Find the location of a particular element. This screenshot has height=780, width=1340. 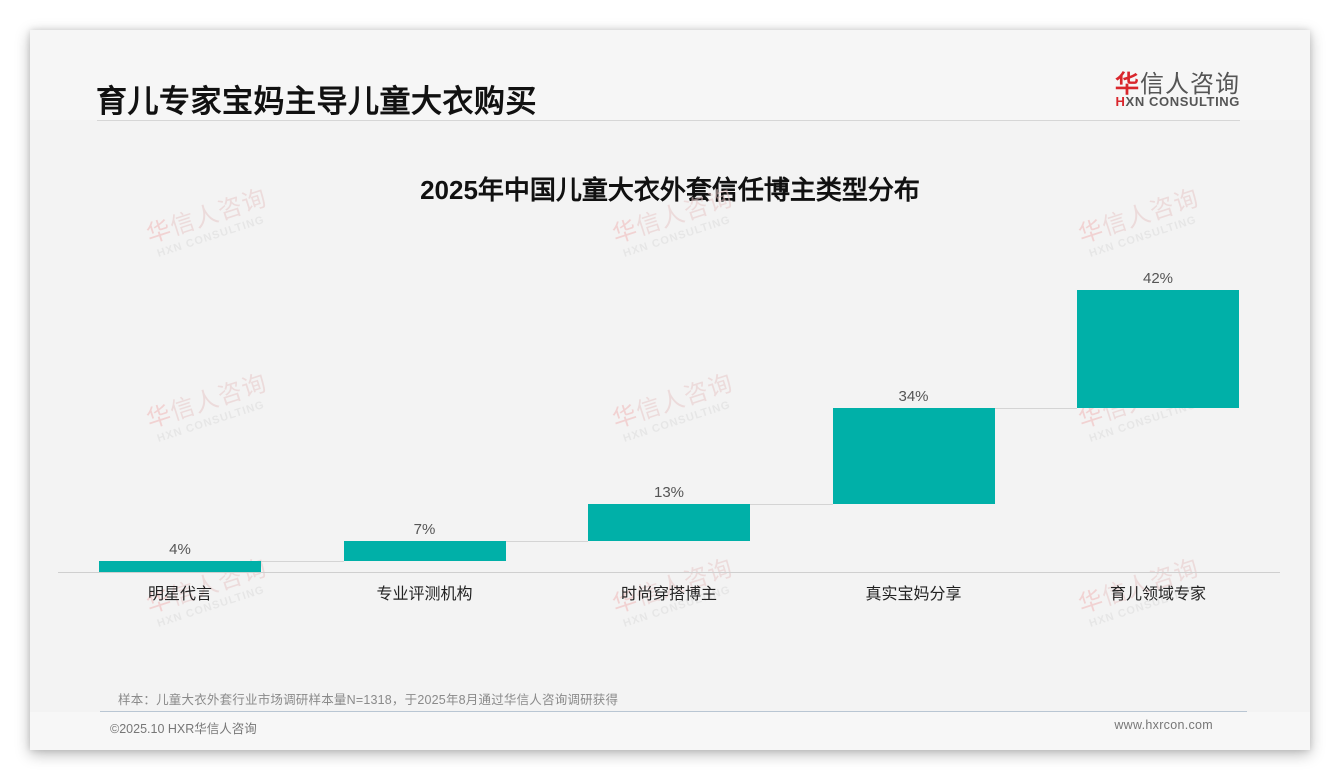

category-label: 明星代言 is located at coordinates (179, 594).